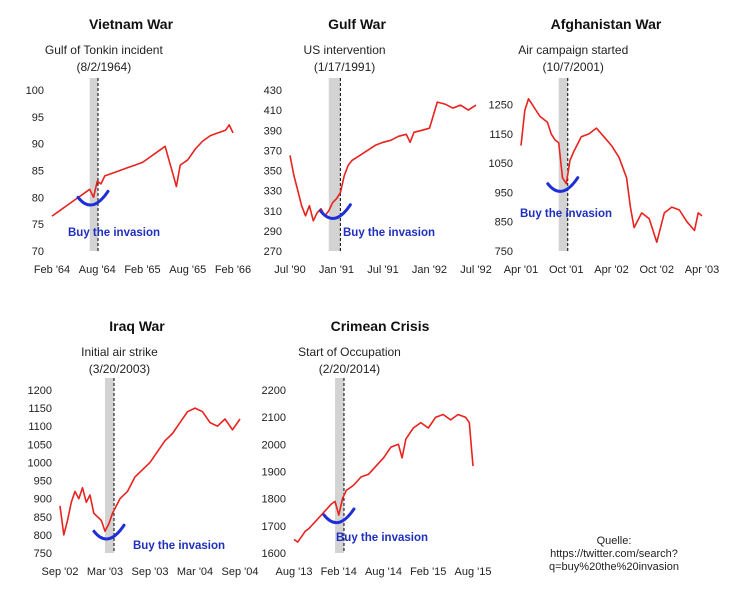  Describe the element at coordinates (38, 145) in the screenshot. I see `y-tick-label: 90` at that location.